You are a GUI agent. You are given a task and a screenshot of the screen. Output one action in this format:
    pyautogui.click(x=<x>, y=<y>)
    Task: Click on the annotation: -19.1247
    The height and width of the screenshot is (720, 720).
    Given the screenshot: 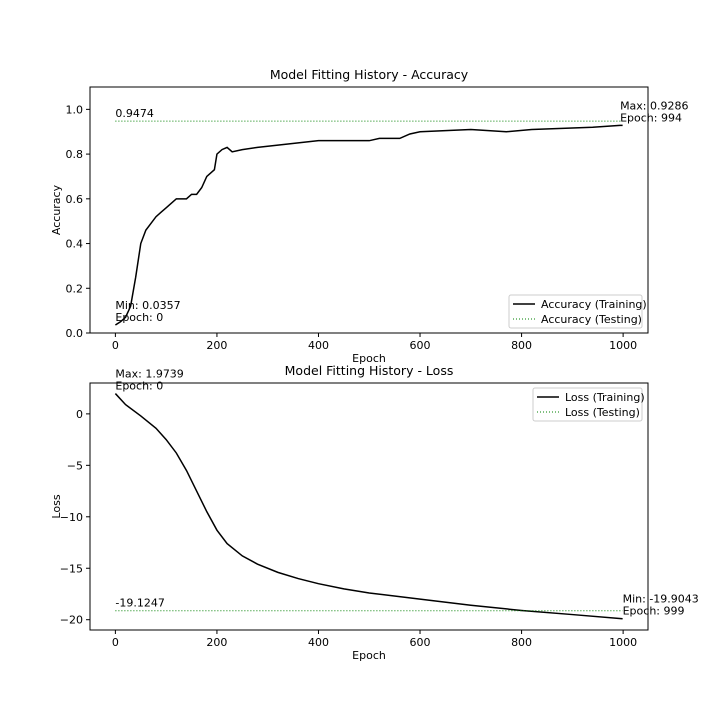 What is the action you would take?
    pyautogui.click(x=139, y=603)
    